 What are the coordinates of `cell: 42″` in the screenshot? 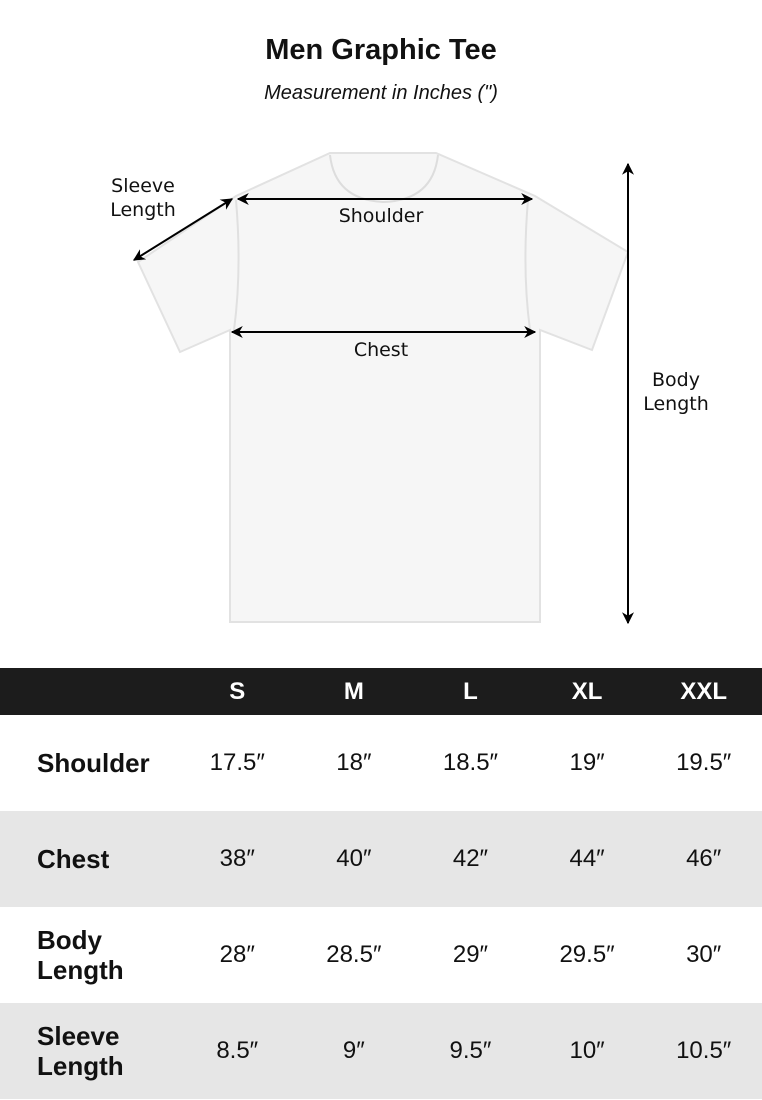 It's located at (470, 858).